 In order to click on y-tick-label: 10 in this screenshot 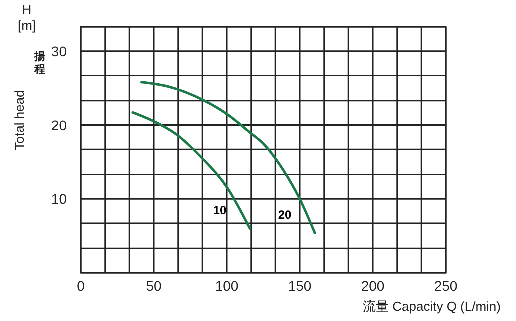, I will do `click(59, 199)`.